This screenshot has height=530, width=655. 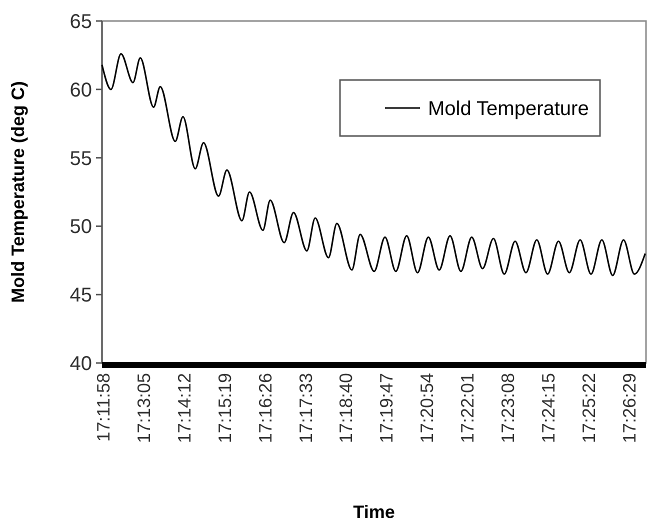 What do you see at coordinates (374, 512) in the screenshot?
I see `x-axis-title: Time` at bounding box center [374, 512].